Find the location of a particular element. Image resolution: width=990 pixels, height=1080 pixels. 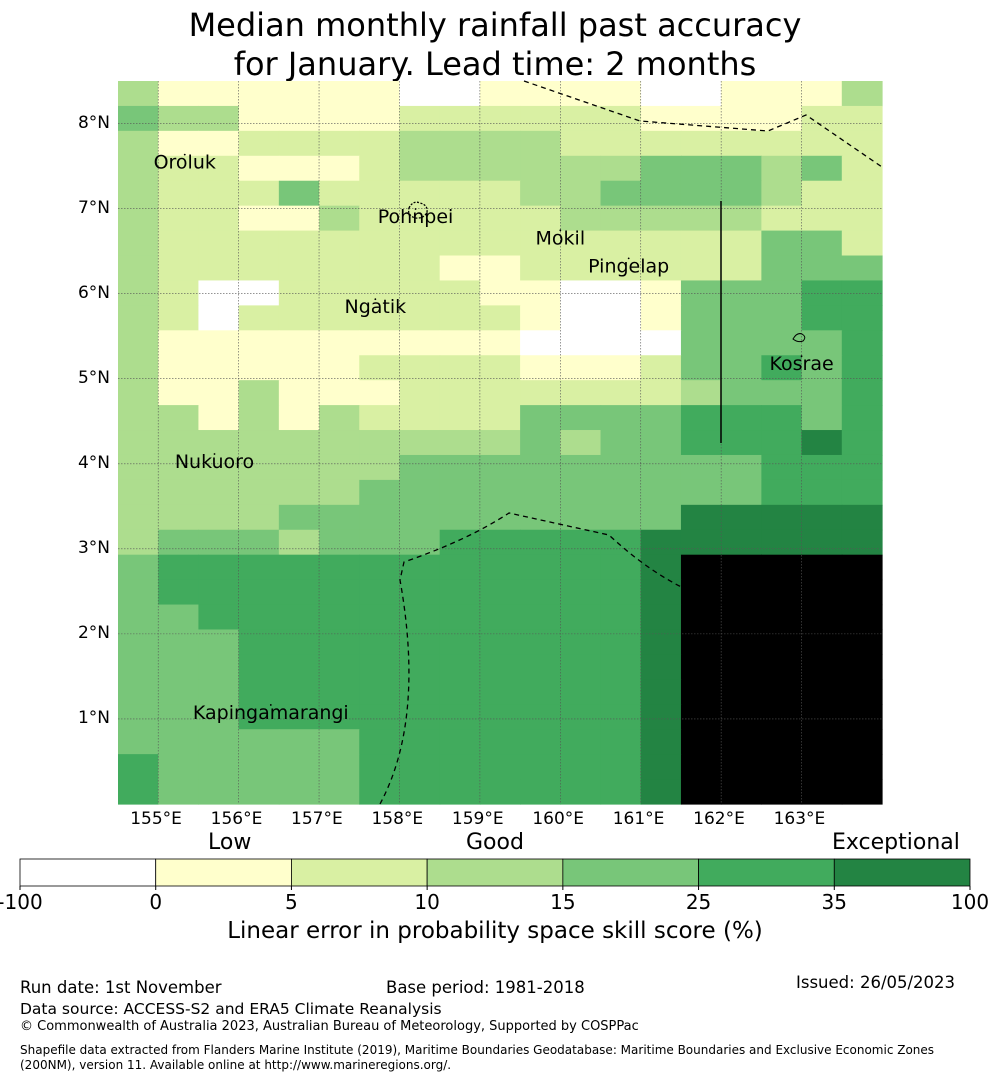

place-label-kapingamarangi: Kapingamarangi is located at coordinates (271, 713).